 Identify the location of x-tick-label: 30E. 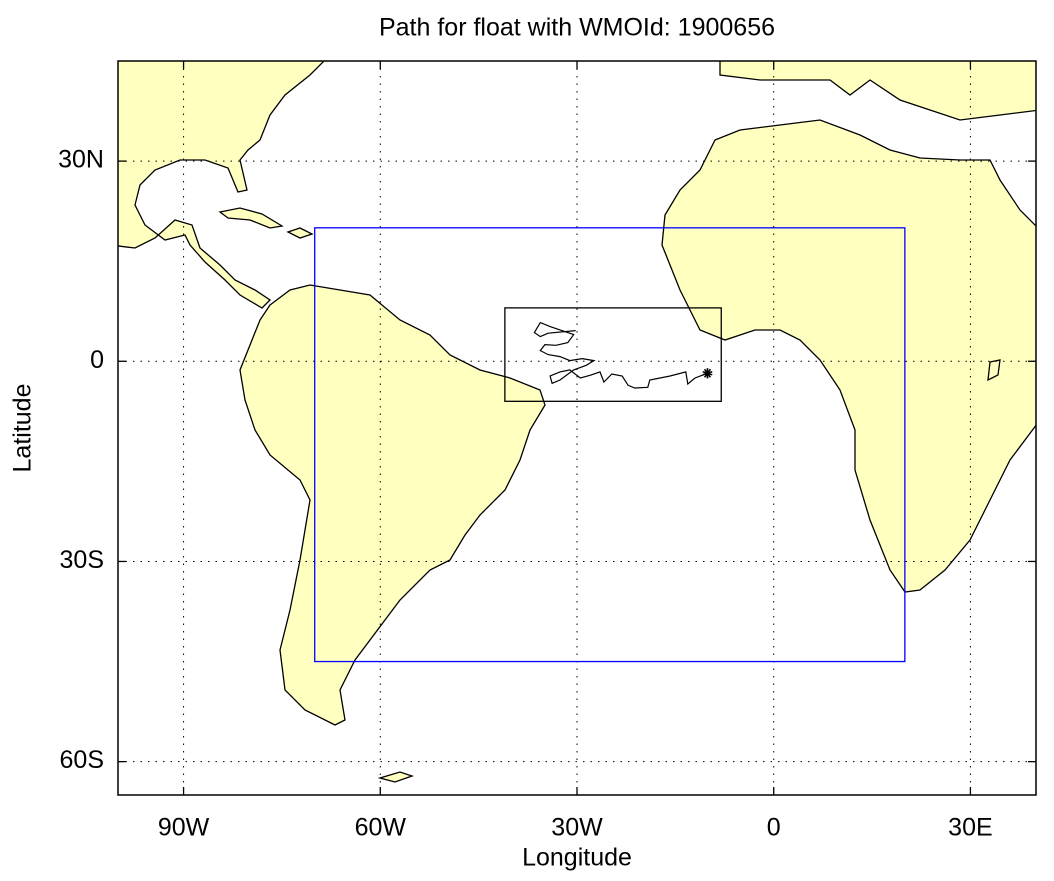
(970, 828).